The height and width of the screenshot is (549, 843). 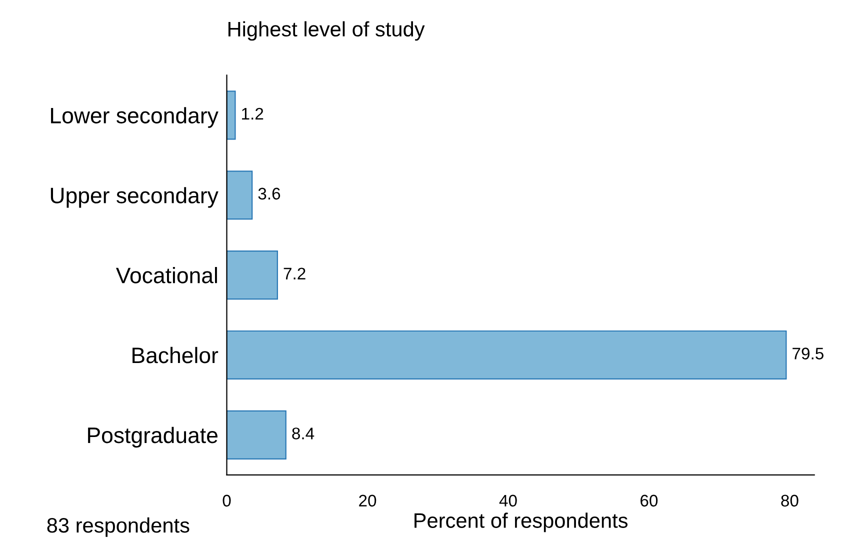 I want to click on x-tick-label: 80, so click(x=789, y=500).